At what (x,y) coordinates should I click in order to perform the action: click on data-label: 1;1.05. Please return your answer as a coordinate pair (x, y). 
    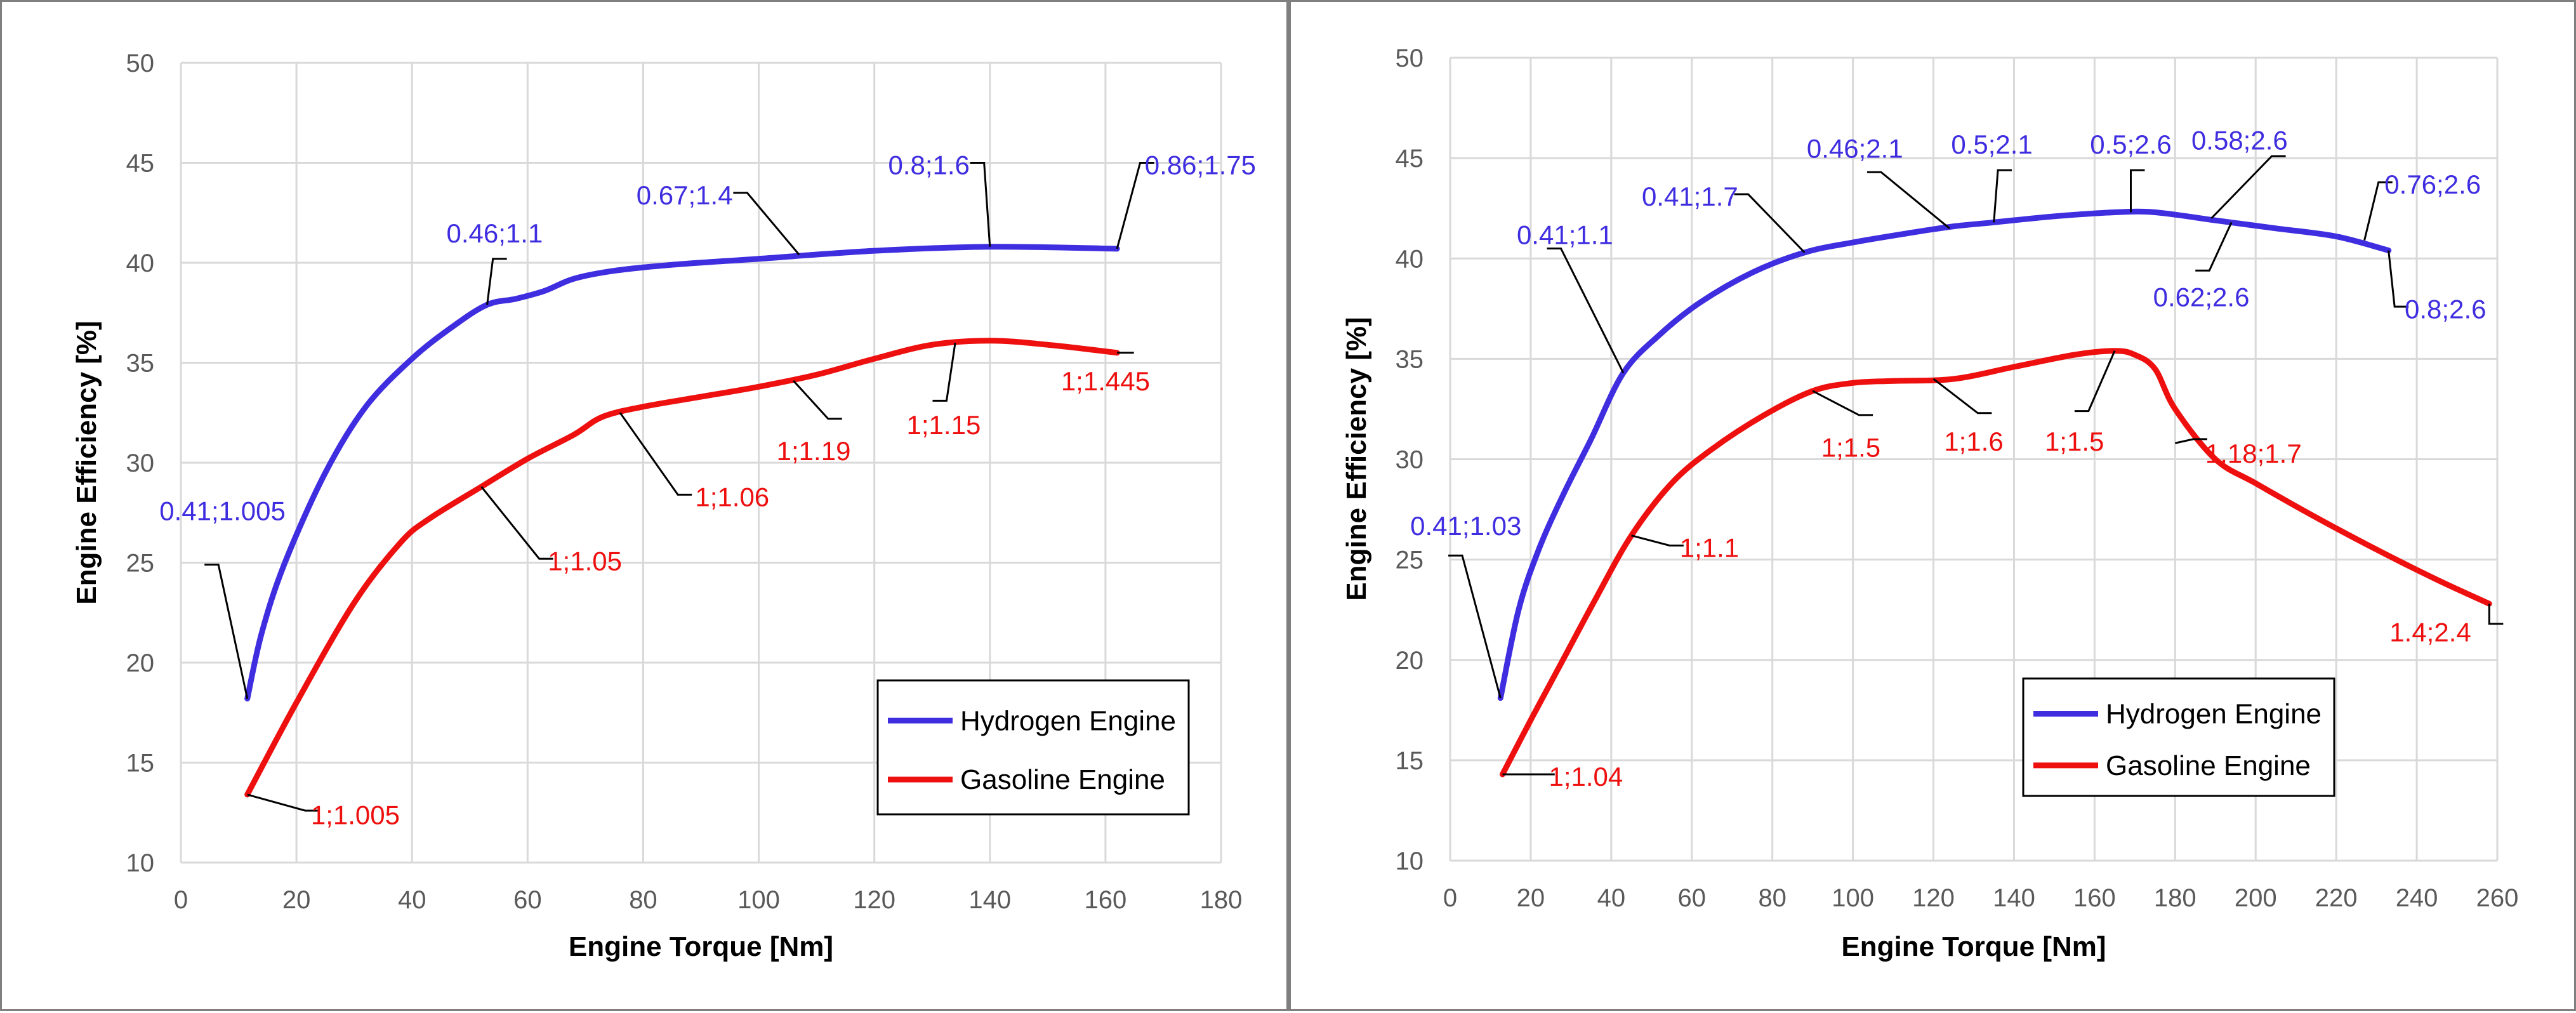
    Looking at the image, I should click on (585, 561).